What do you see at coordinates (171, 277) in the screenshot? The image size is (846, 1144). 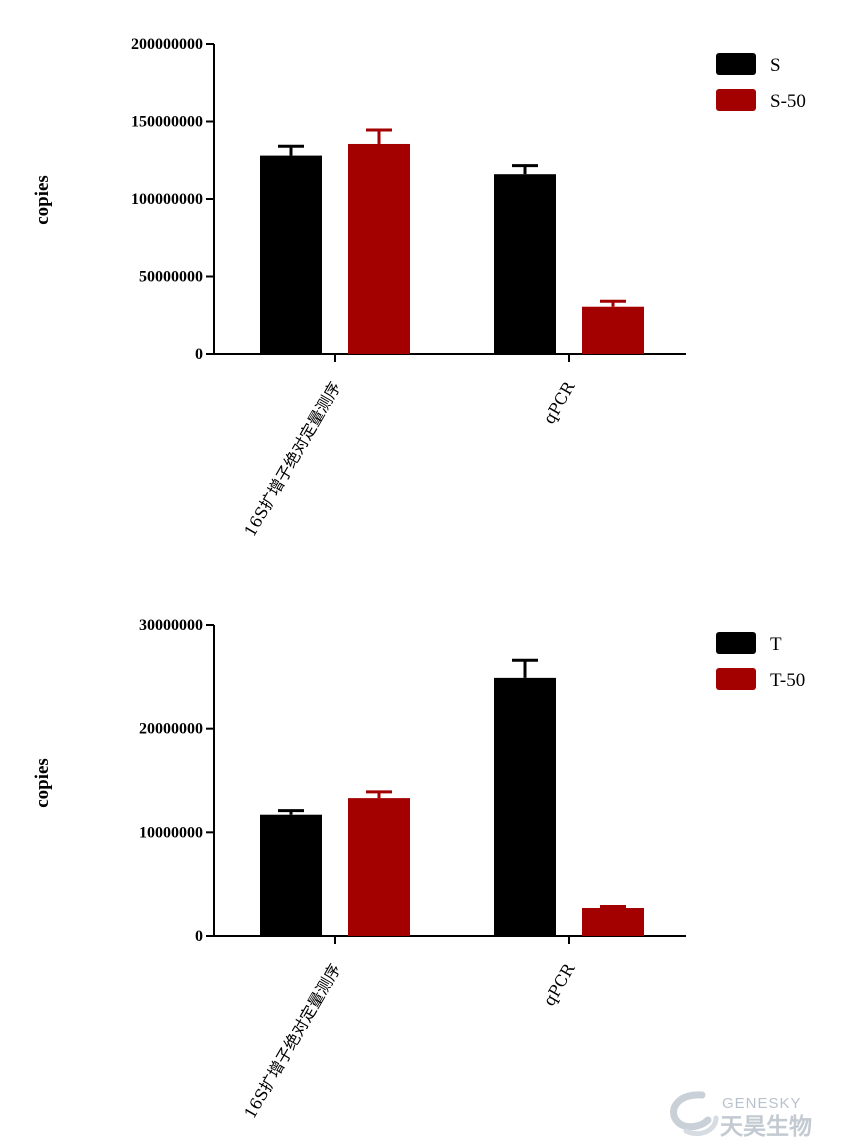 I see `y-tick-label: 50000000` at bounding box center [171, 277].